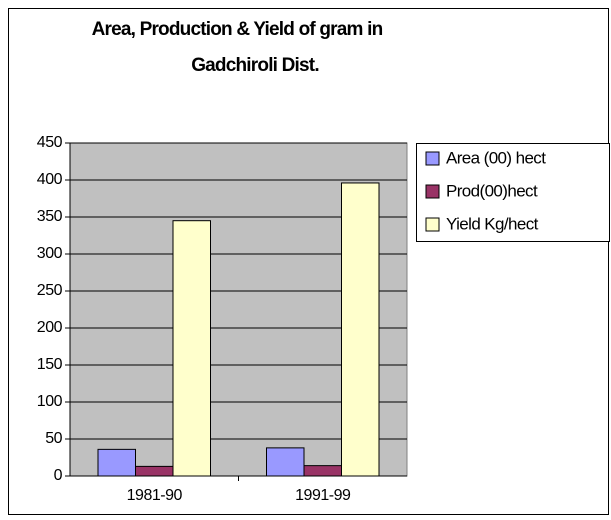  Describe the element at coordinates (237, 29) in the screenshot. I see `chart-title: Area, Production & Yield of gram in` at that location.